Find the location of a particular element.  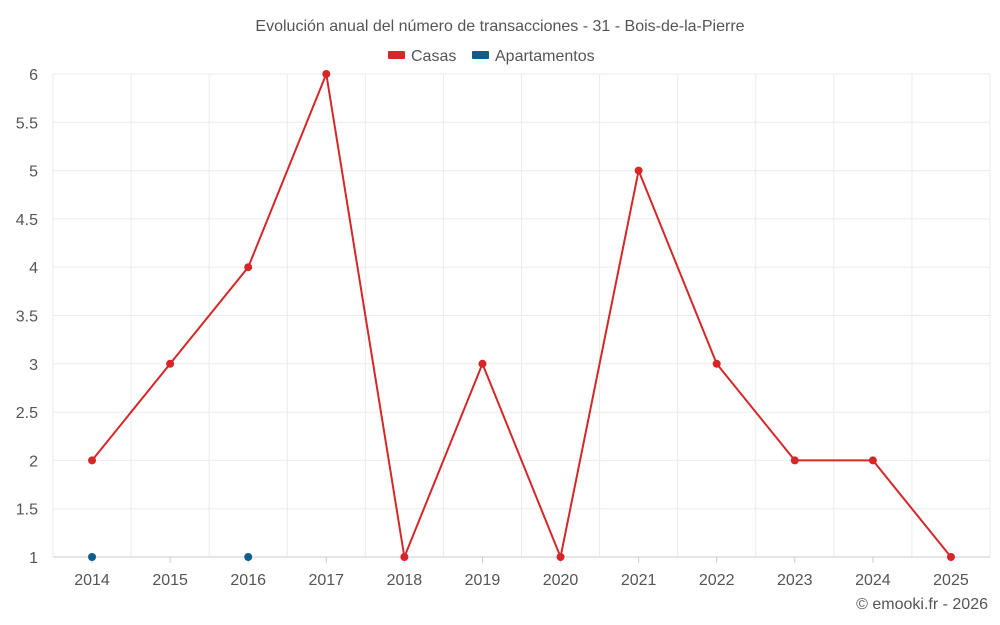

y-tick-label: 4.5 is located at coordinates (27, 220).